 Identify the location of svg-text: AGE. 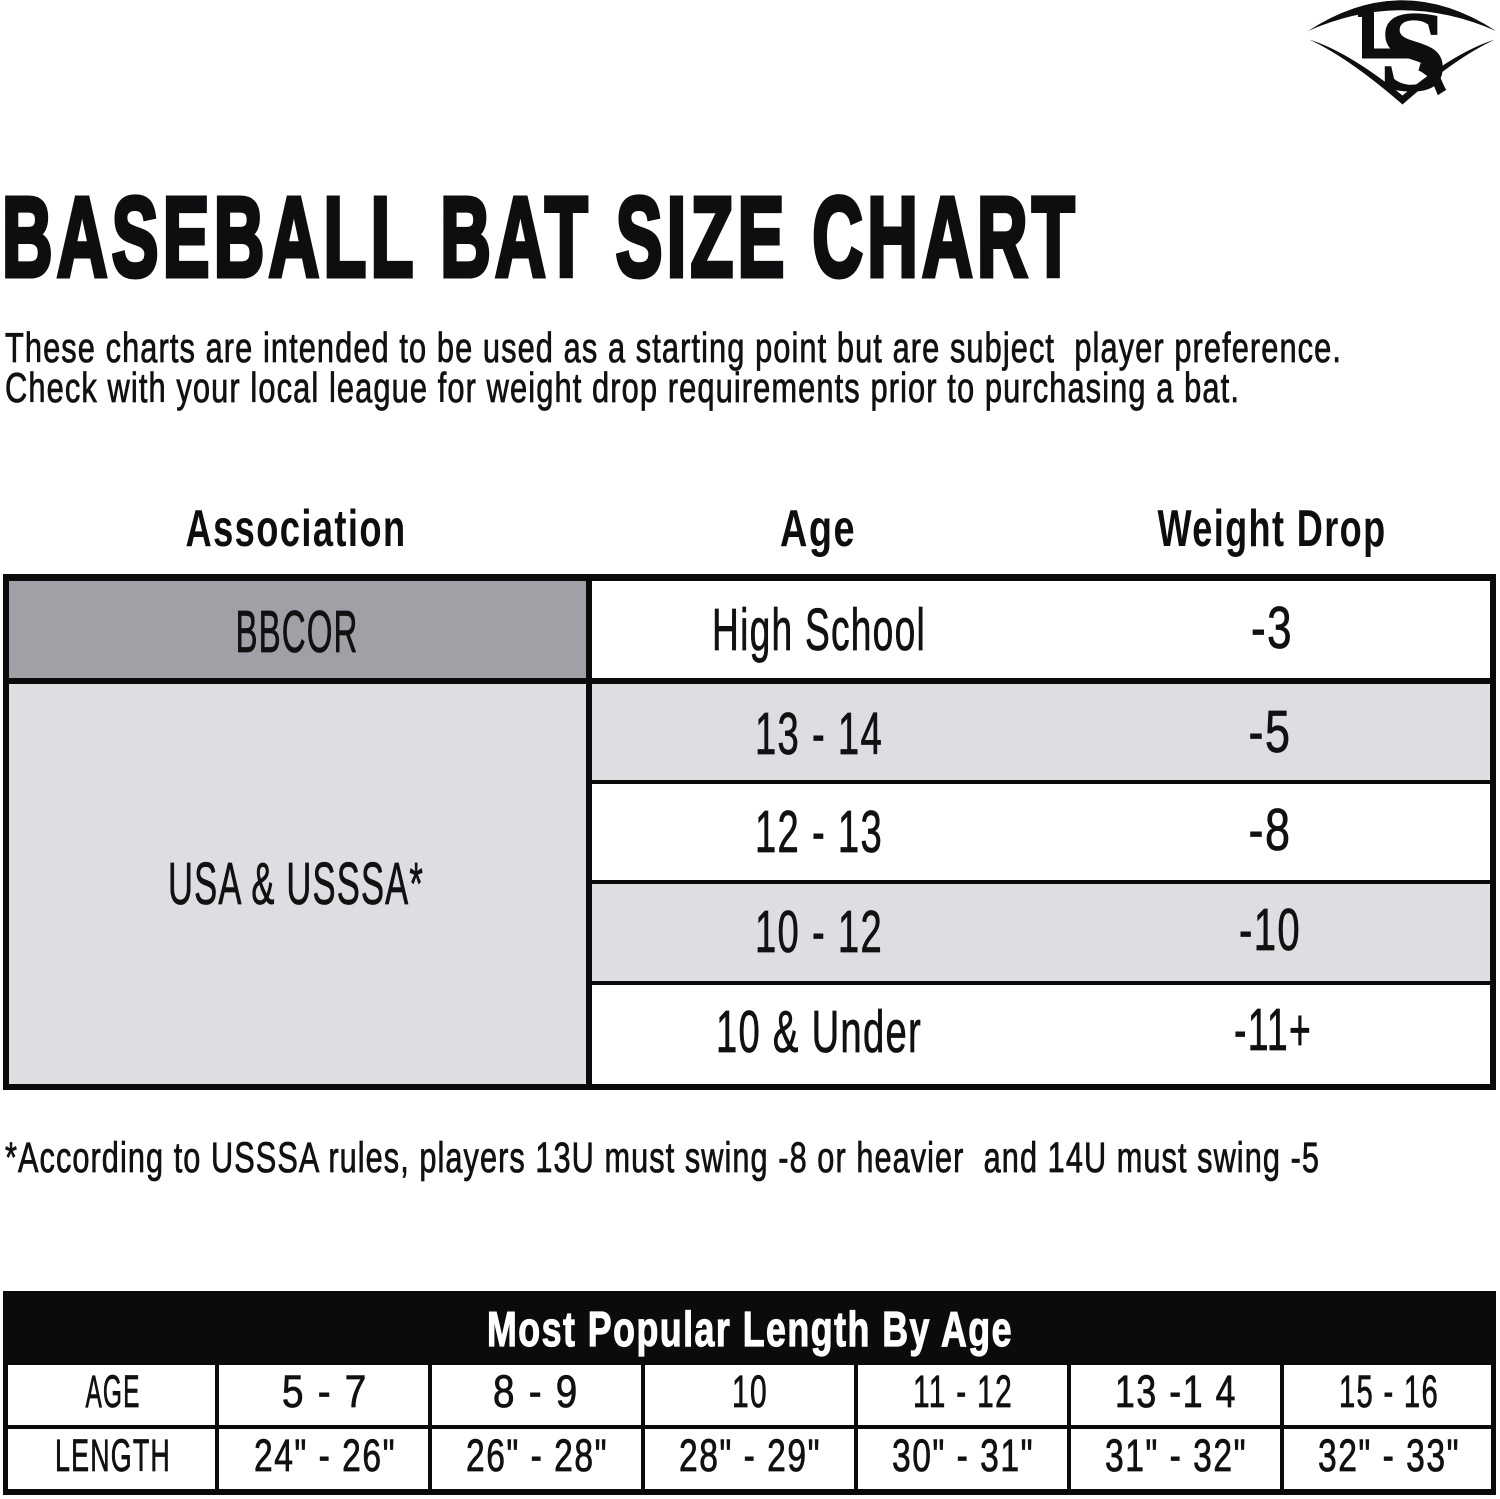
(113, 1391).